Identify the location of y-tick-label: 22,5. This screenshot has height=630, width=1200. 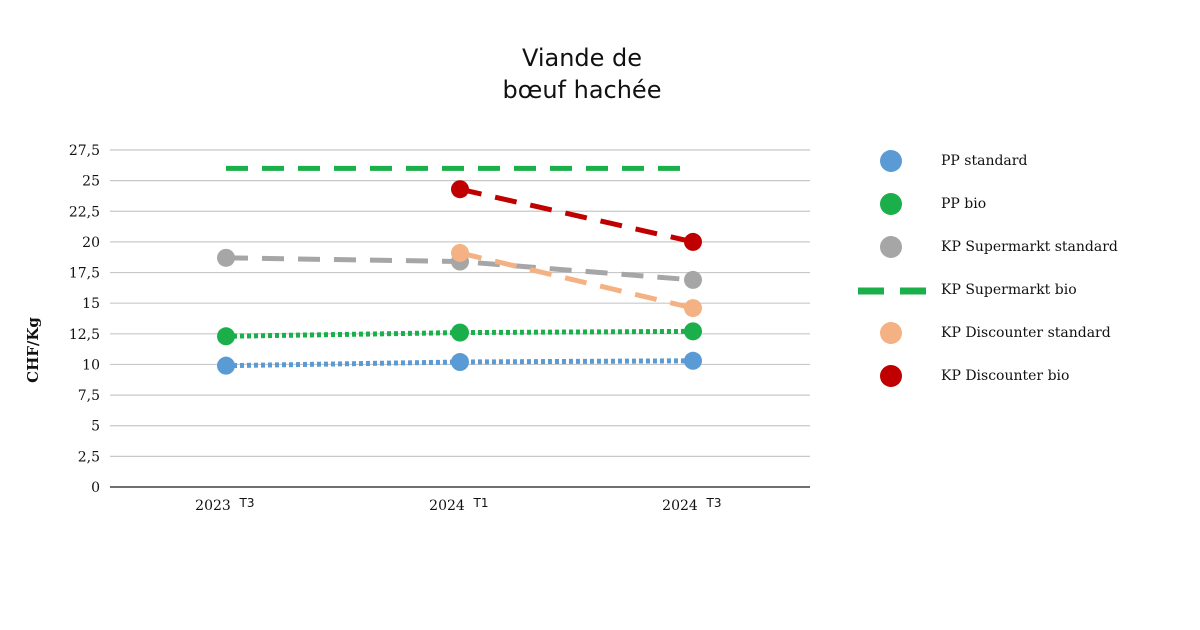
(84, 212).